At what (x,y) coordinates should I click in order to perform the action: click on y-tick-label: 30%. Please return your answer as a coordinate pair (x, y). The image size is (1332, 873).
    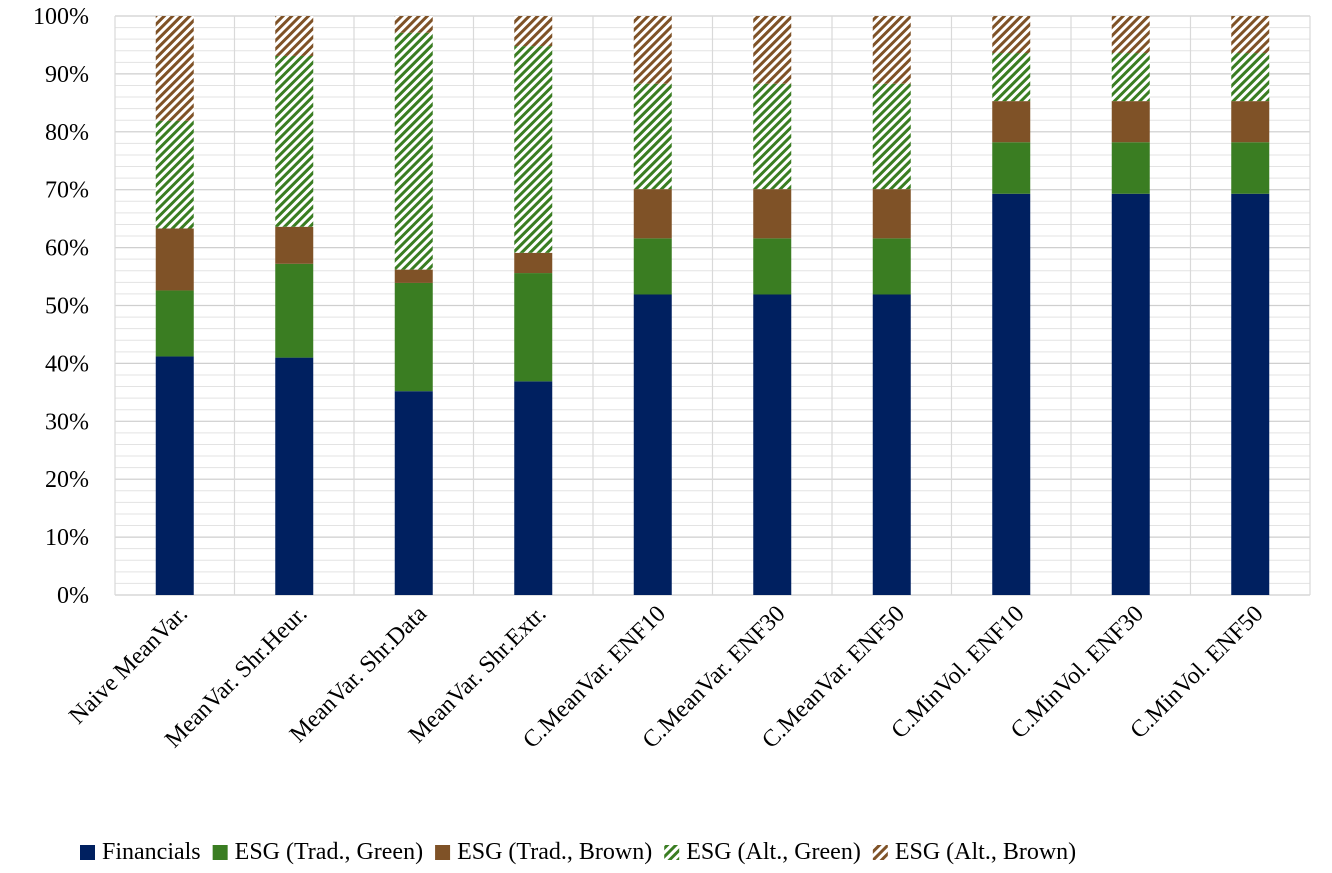
    Looking at the image, I should click on (67, 422).